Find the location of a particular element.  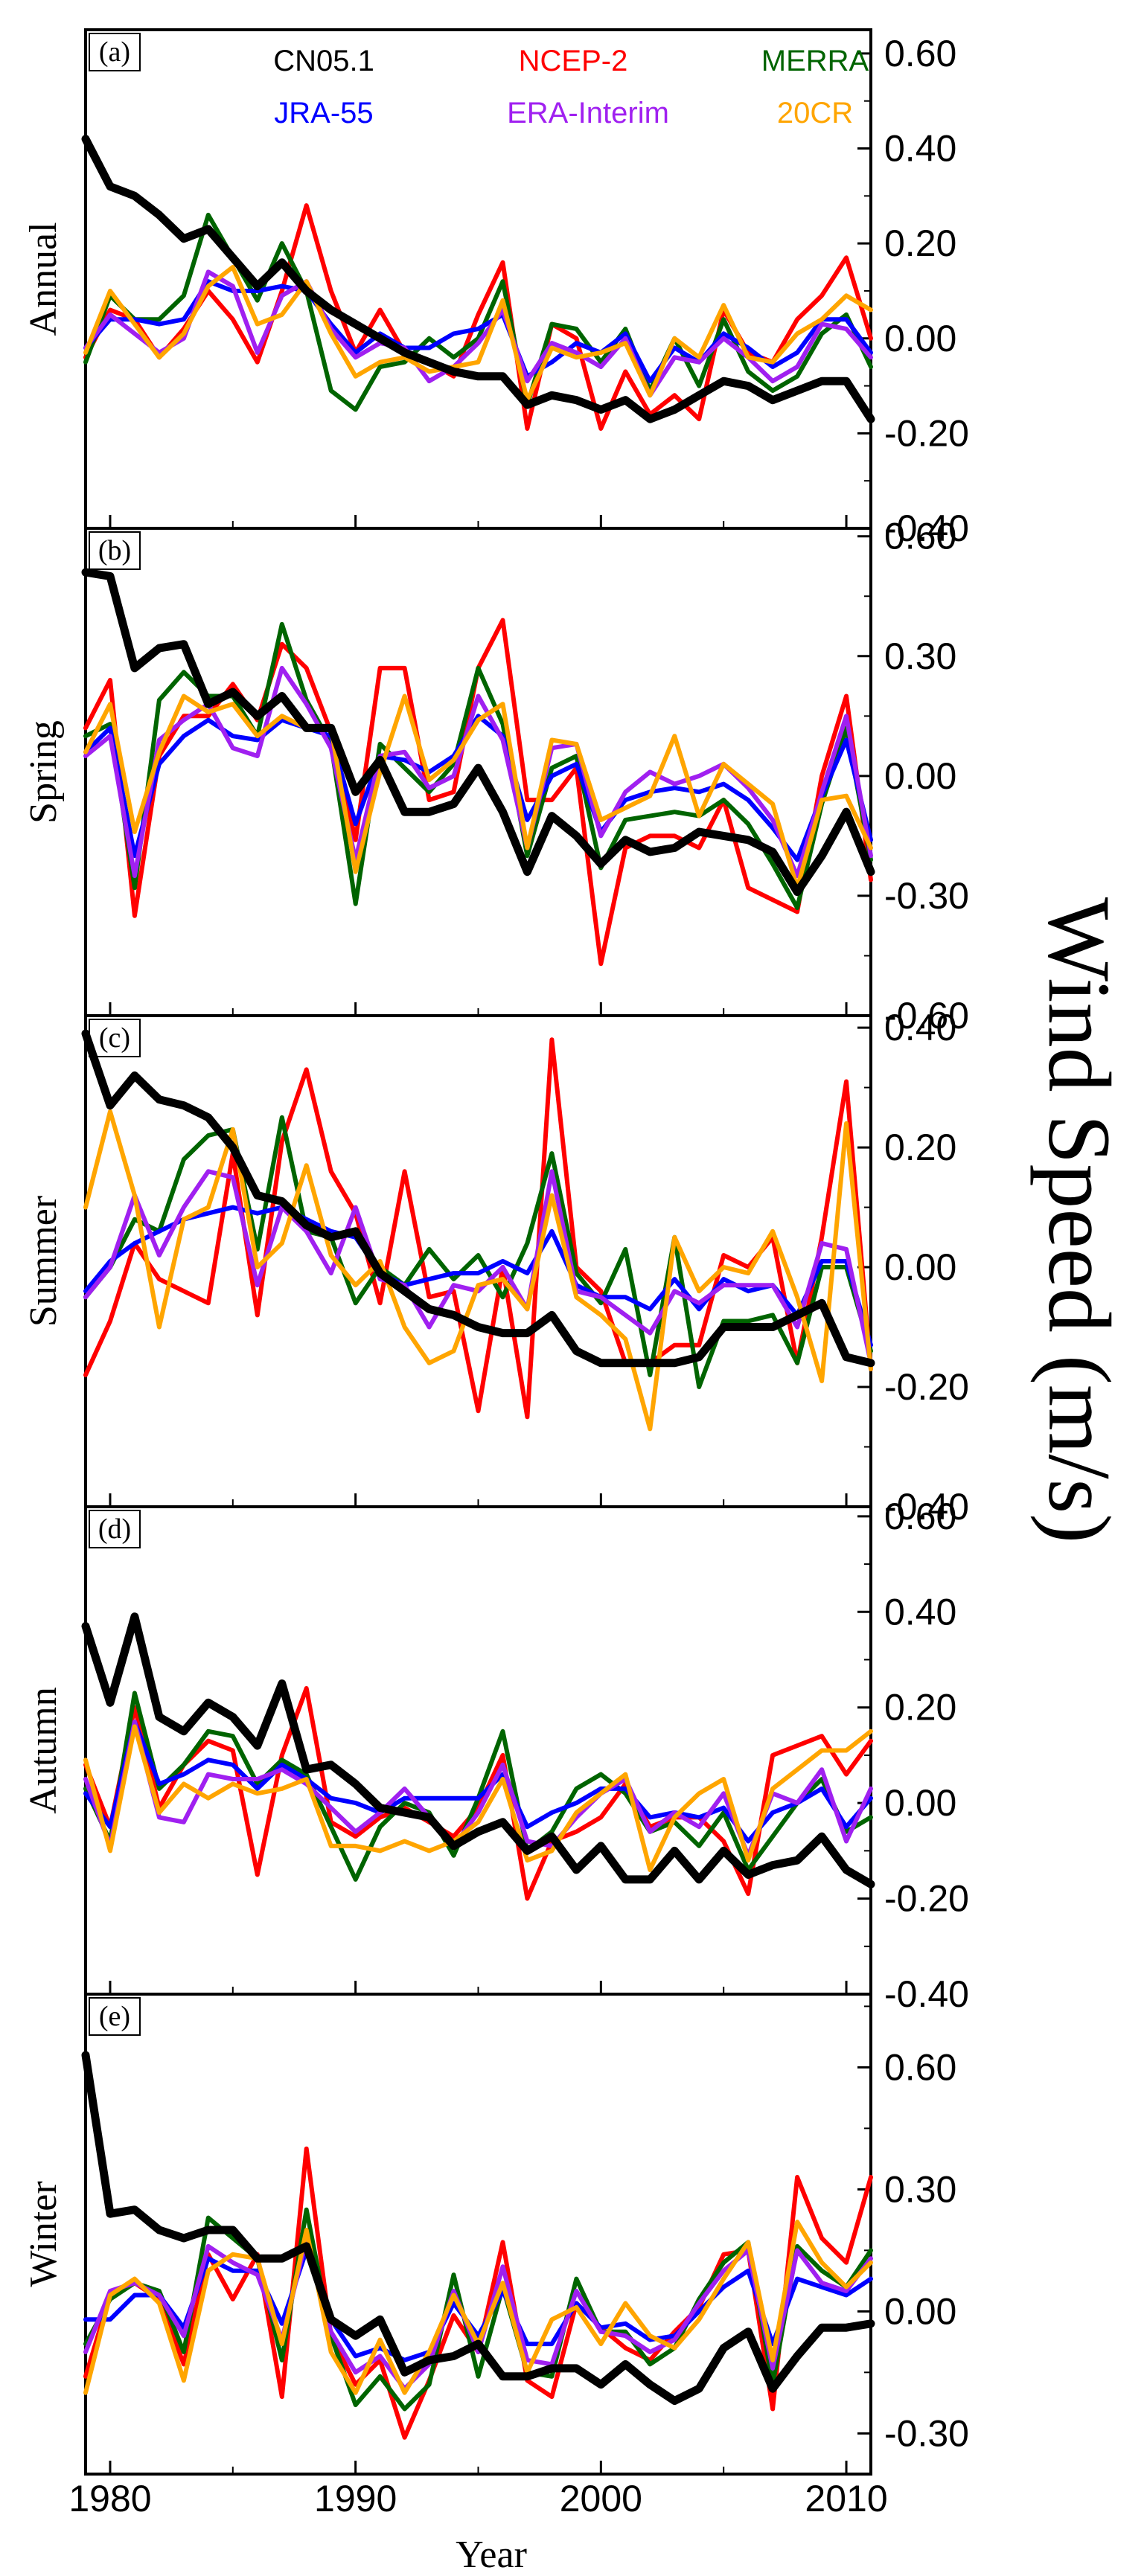

panel-tag: (e) is located at coordinates (114, 2016).